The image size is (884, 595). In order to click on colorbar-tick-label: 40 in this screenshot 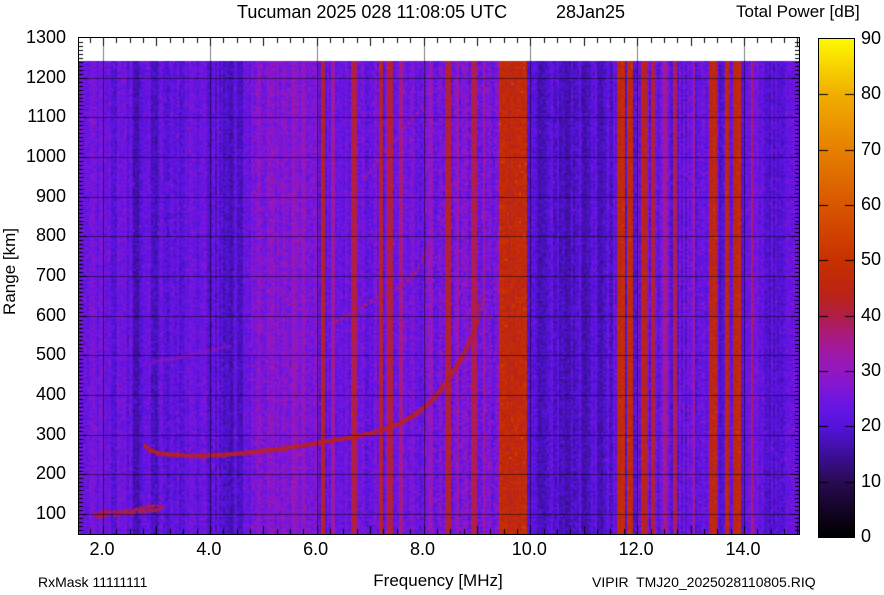, I will do `click(871, 314)`.